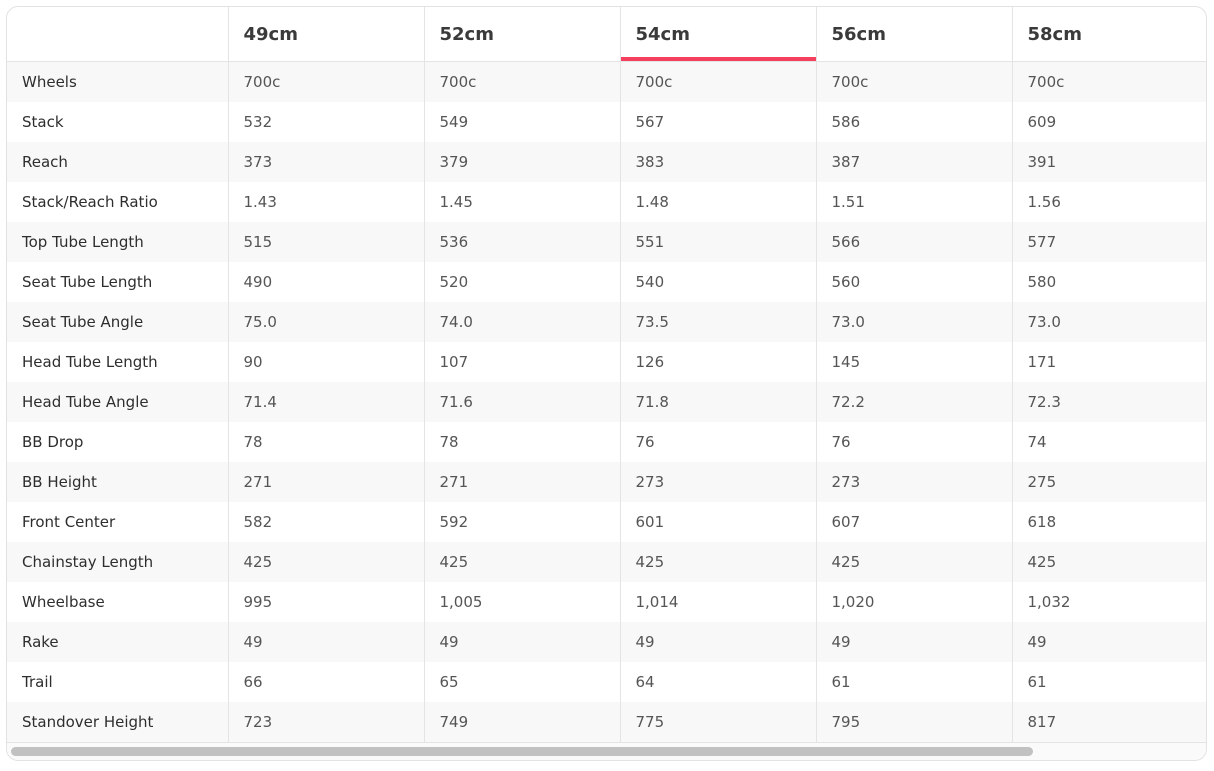 Image resolution: width=1214 pixels, height=771 pixels. I want to click on value-cell: 560, so click(914, 282).